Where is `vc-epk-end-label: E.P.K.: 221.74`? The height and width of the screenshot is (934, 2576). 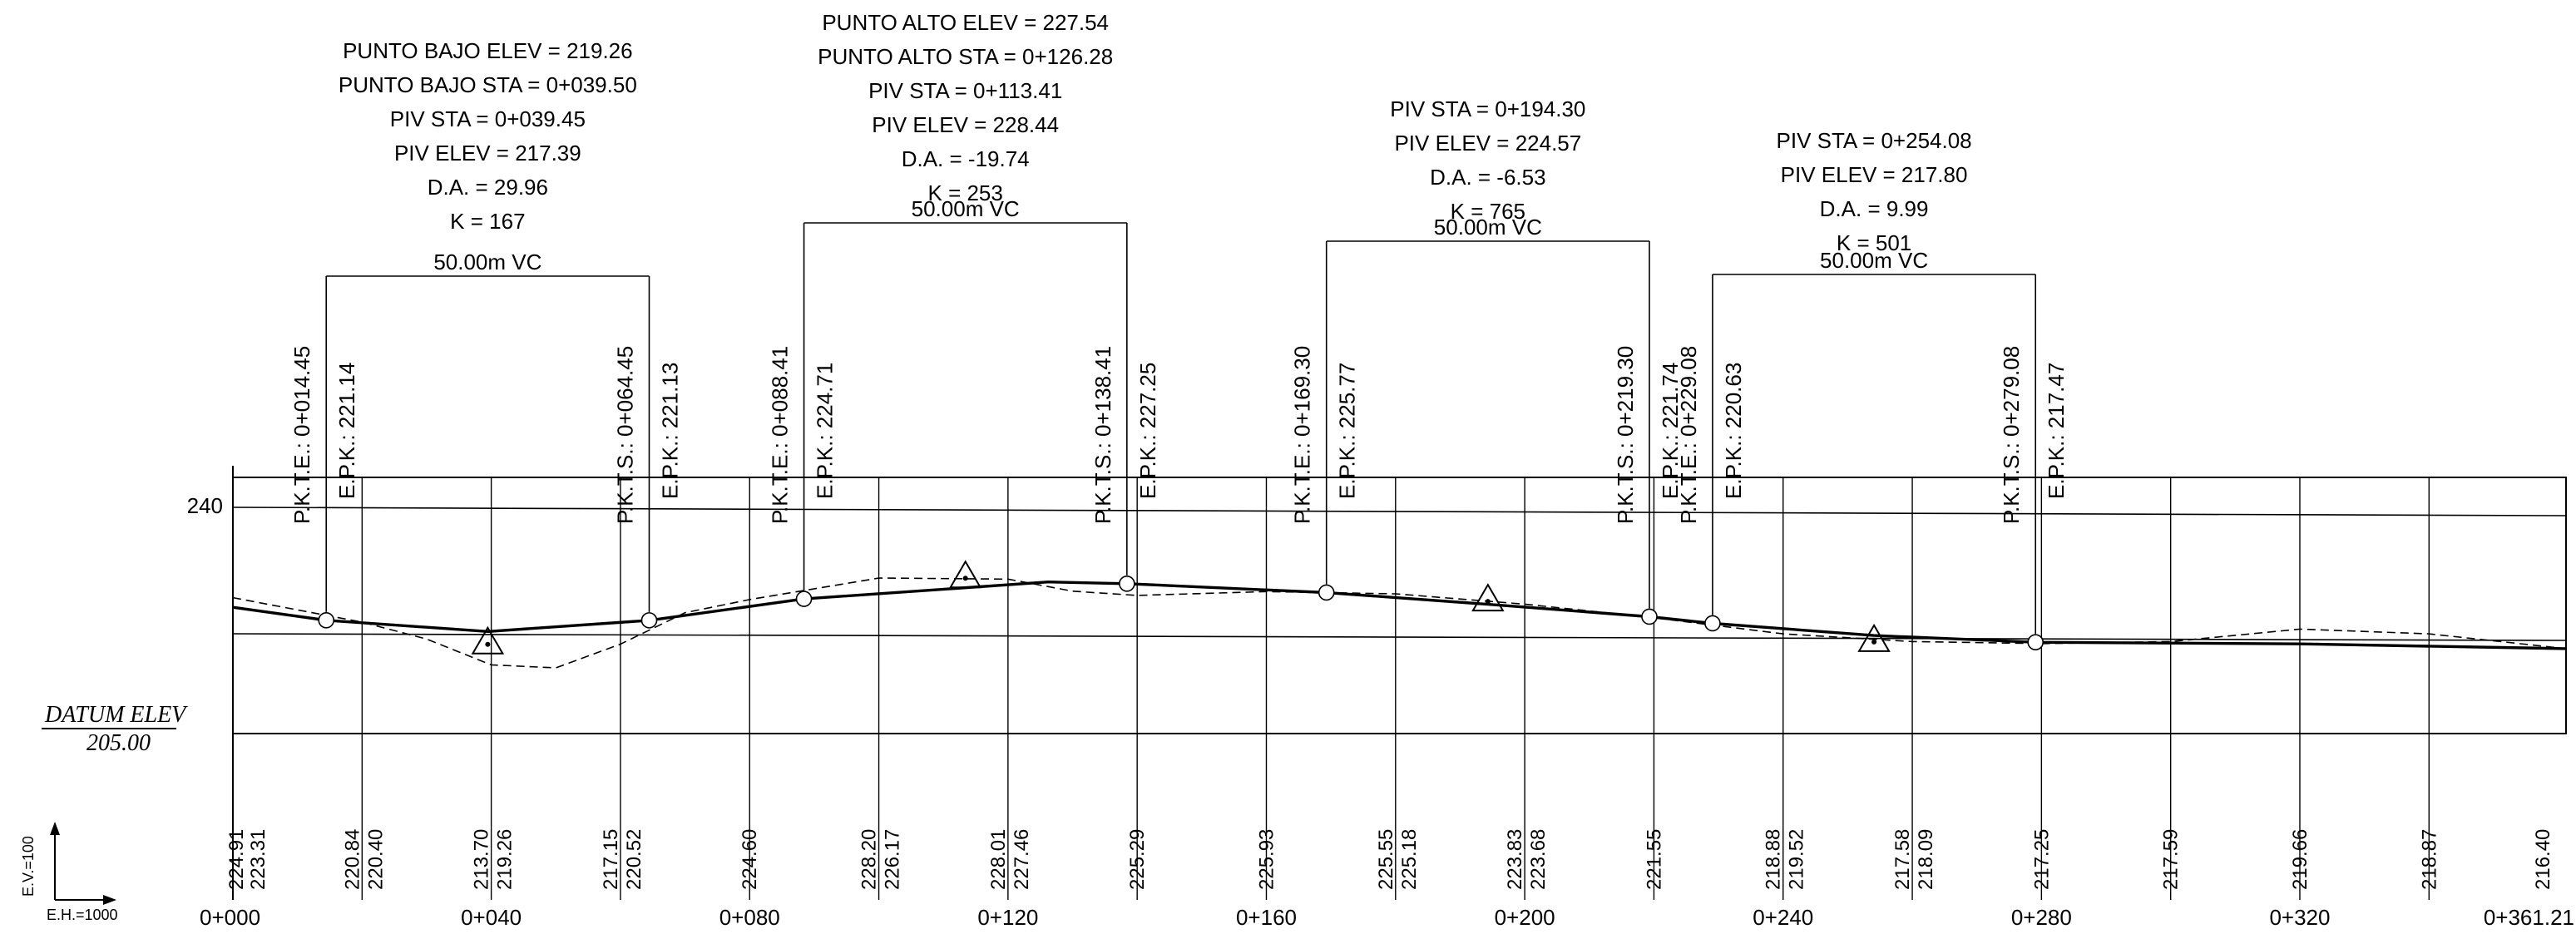
vc-epk-end-label: E.P.K.: 221.74 is located at coordinates (1670, 431).